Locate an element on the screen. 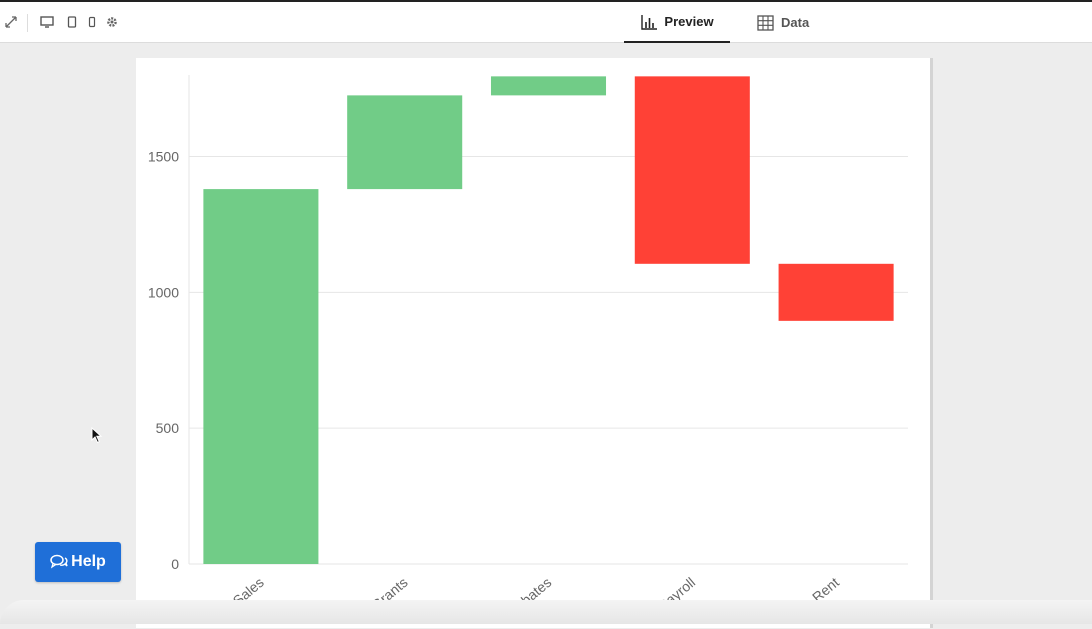  tab-preview: Preview is located at coordinates (677, 22).